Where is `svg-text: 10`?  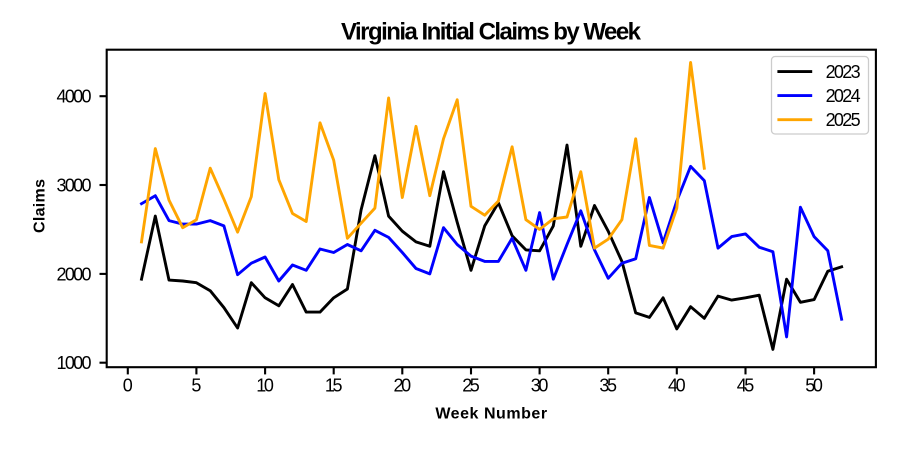 svg-text: 10 is located at coordinates (265, 386).